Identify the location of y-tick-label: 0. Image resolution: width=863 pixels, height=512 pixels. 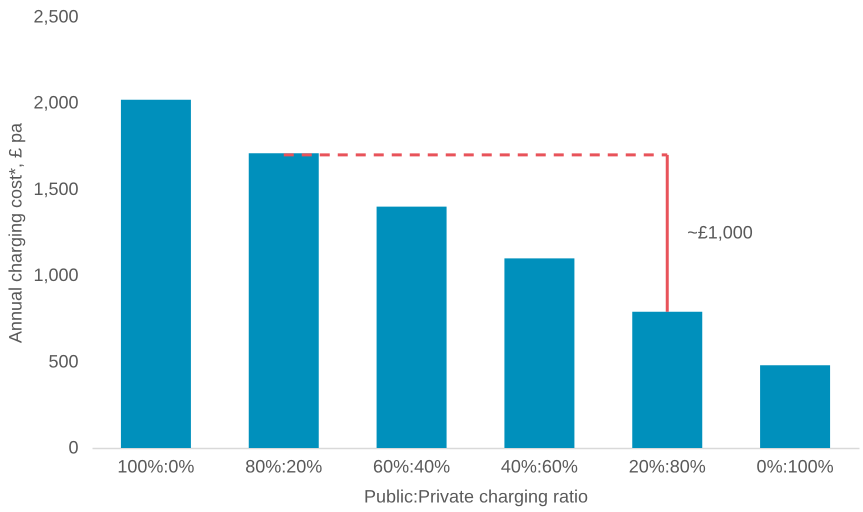
(73, 448).